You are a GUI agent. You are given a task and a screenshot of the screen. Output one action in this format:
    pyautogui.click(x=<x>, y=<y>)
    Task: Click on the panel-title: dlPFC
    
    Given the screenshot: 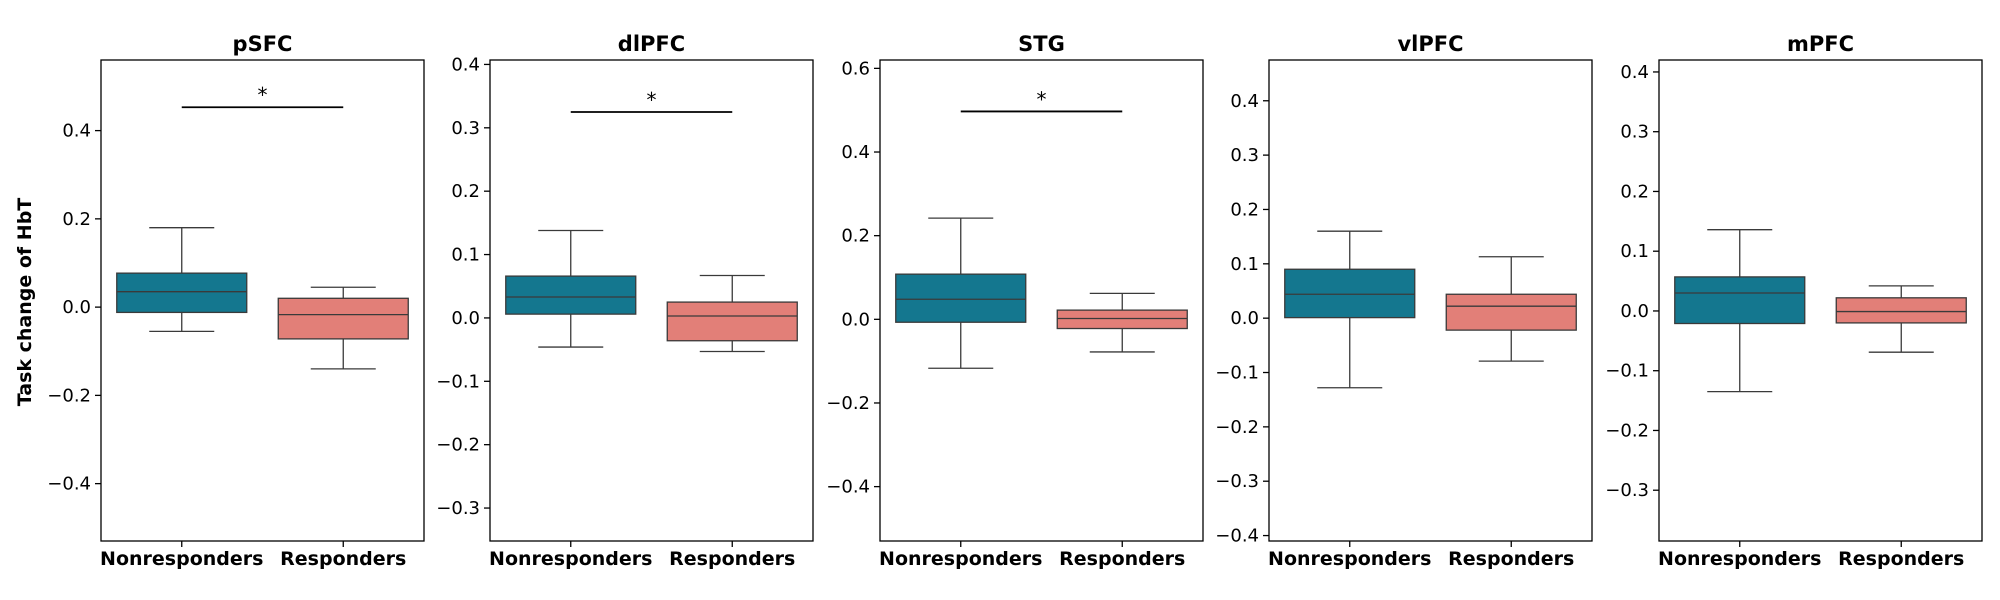 What is the action you would take?
    pyautogui.click(x=651, y=44)
    